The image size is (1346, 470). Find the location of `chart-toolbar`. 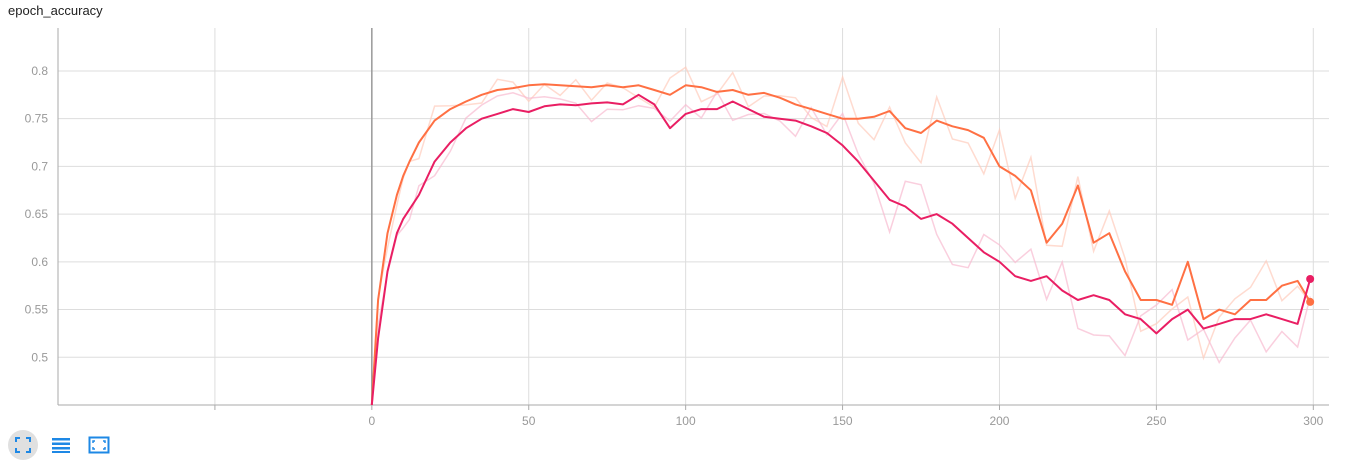

chart-toolbar is located at coordinates (61, 445).